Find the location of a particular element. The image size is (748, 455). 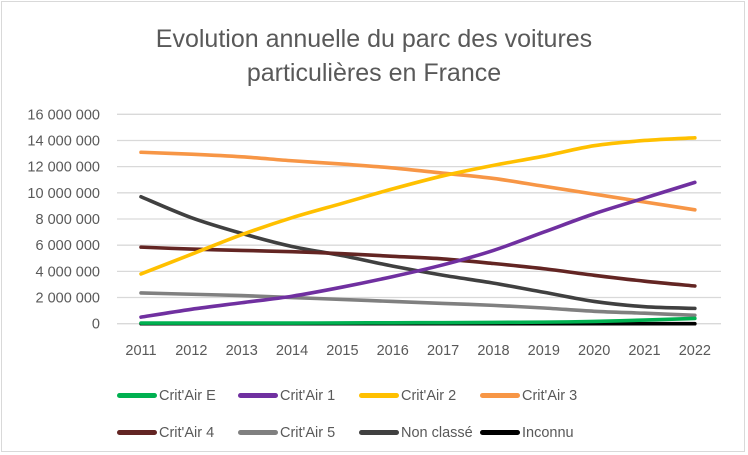

series-line-crit-air-e is located at coordinates (418, 320).